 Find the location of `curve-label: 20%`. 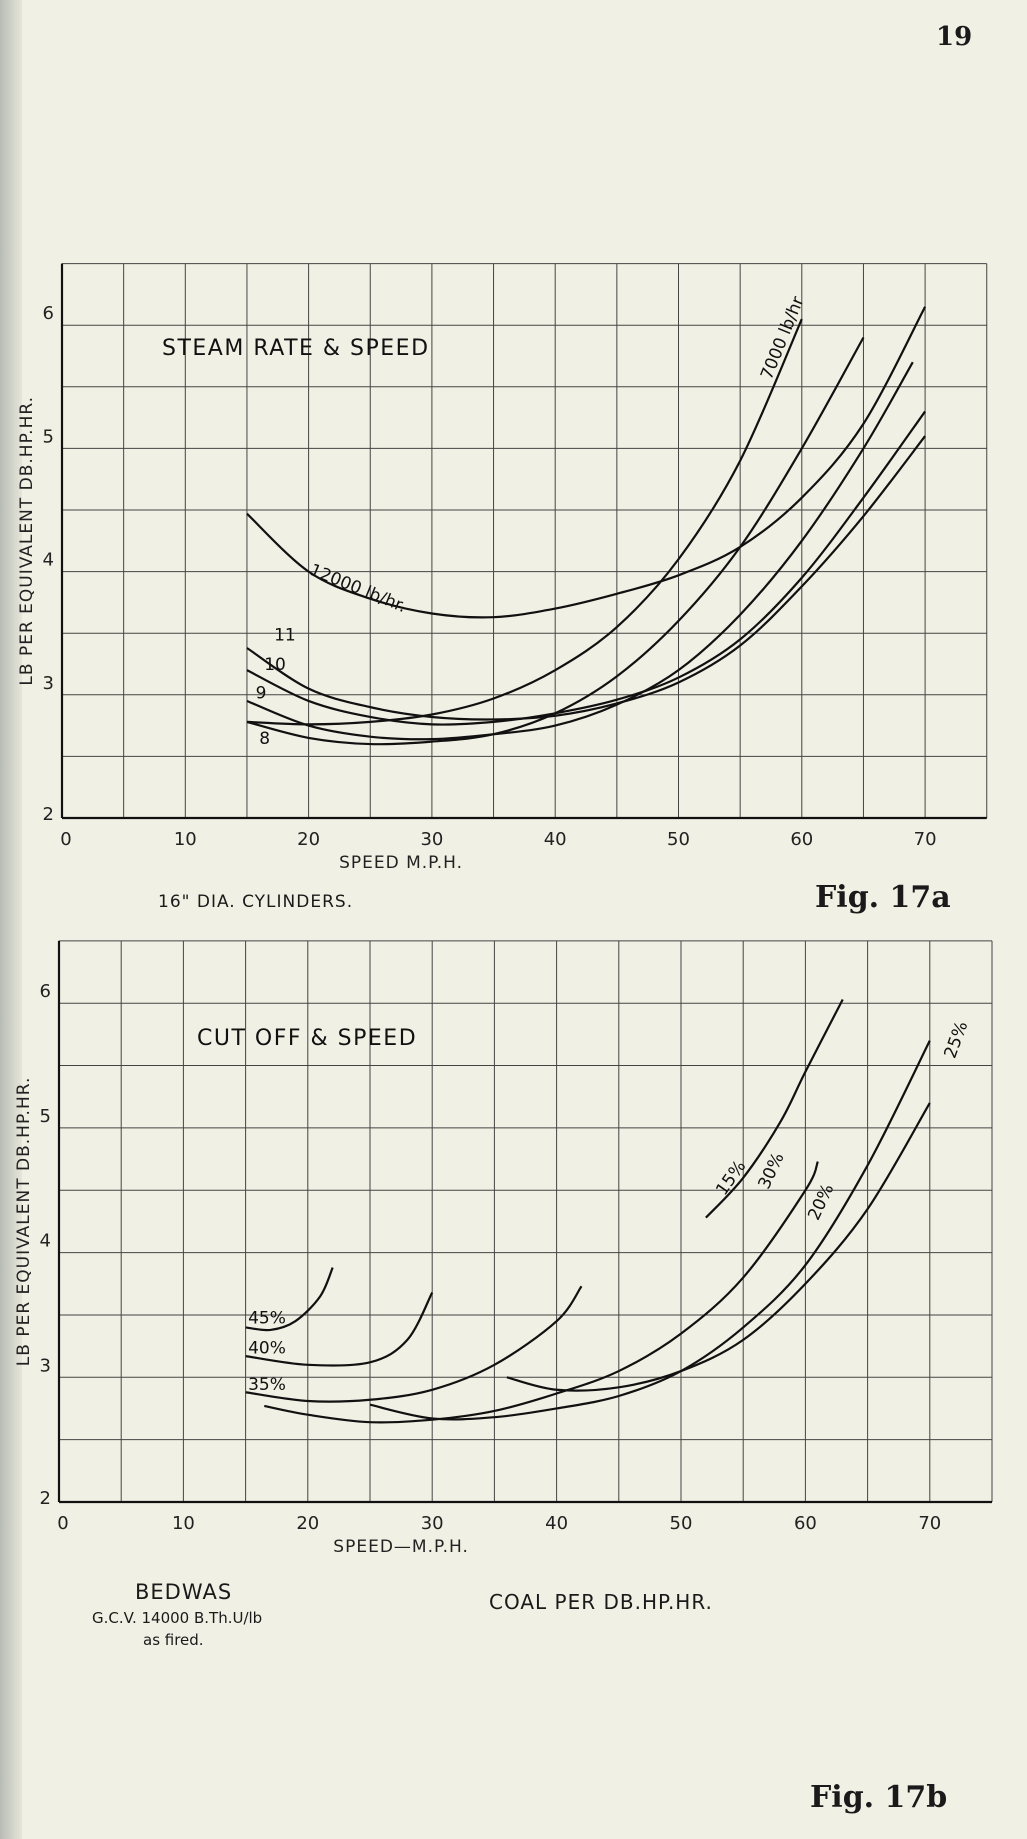

curve-label: 20% is located at coordinates (821, 1202).